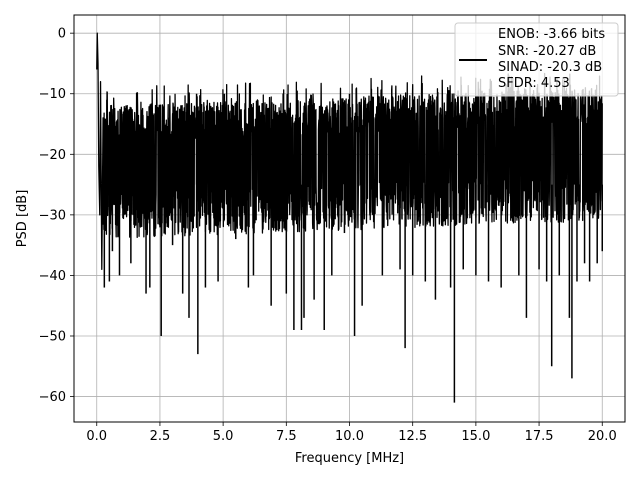  What do you see at coordinates (52, 276) in the screenshot?
I see `y-tick-label: −40` at bounding box center [52, 276].